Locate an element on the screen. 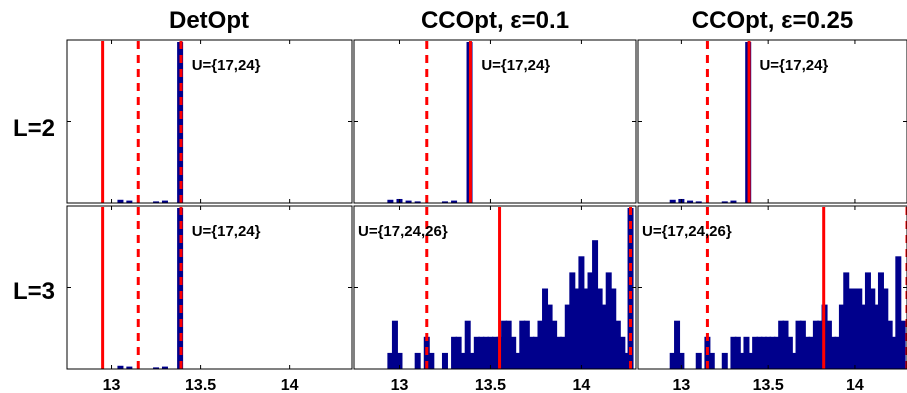 The image size is (907, 393). panel-3: U={17,24} is located at coordinates (772, 121).